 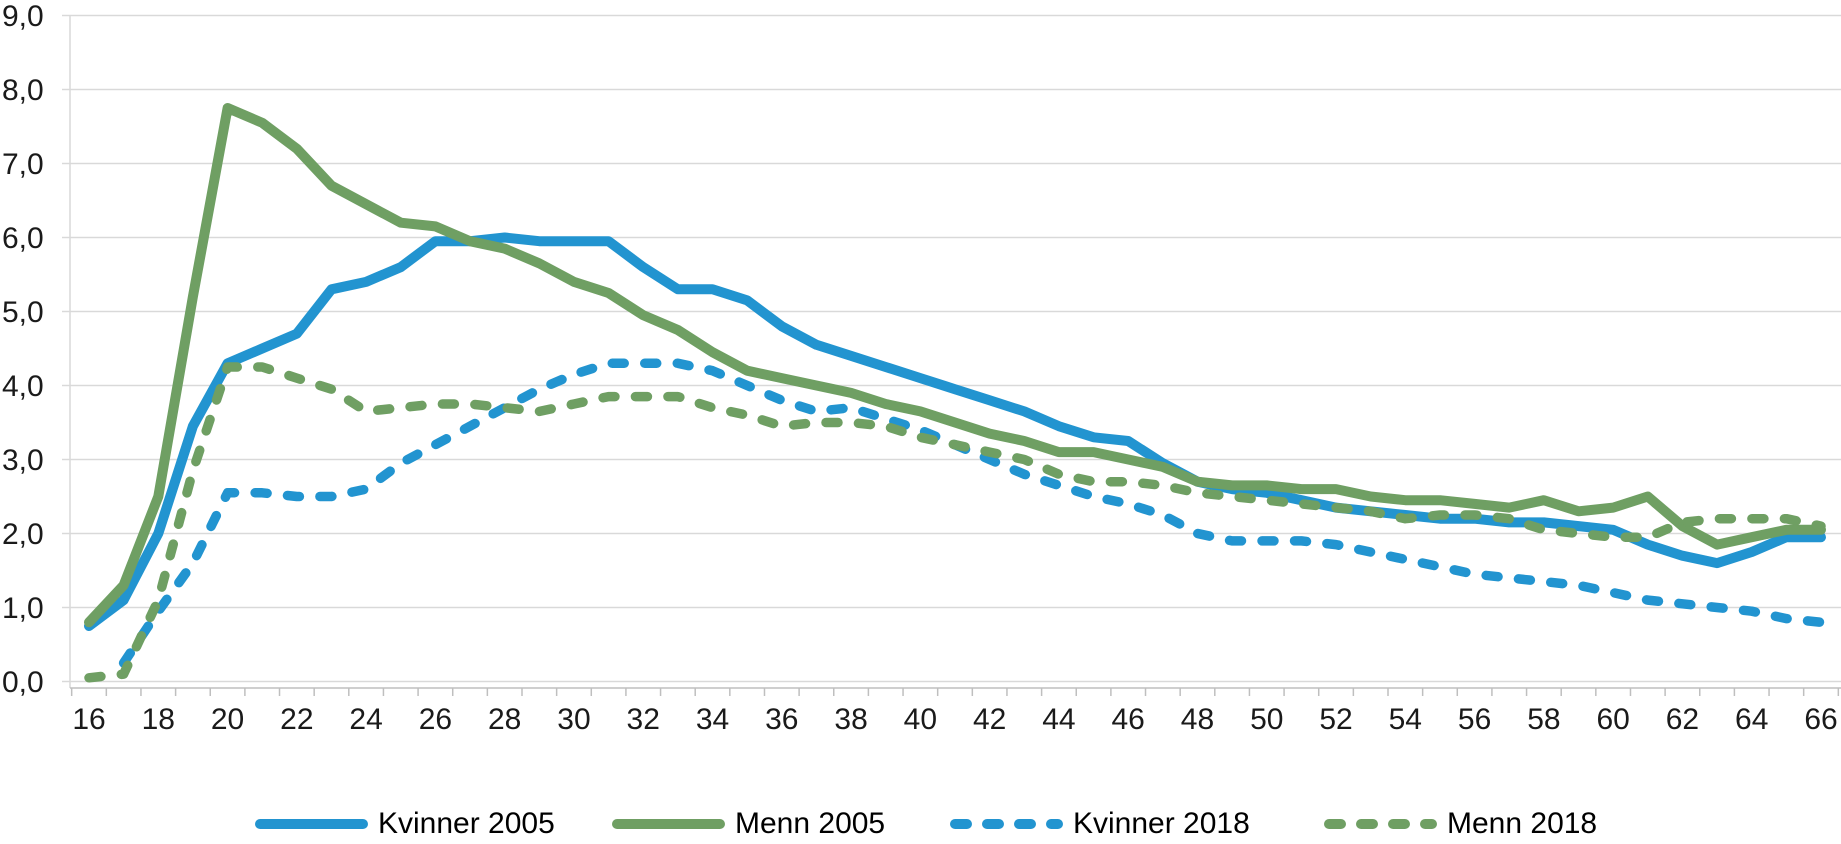 I want to click on legend-label: Menn 2005, so click(x=810, y=823).